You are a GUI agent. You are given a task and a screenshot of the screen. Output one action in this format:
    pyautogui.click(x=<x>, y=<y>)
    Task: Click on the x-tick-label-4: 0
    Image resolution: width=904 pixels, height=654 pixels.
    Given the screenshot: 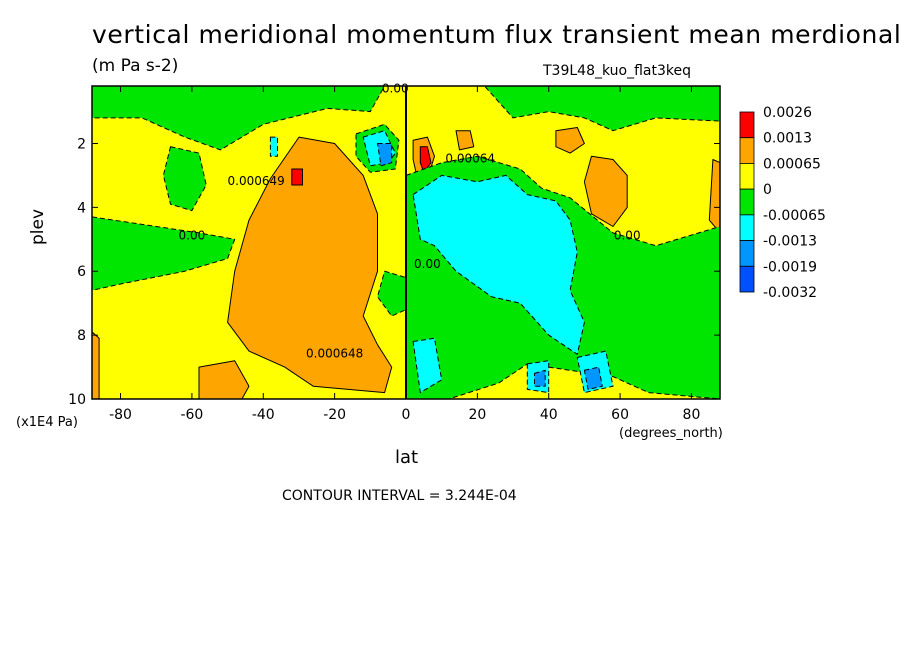 What is the action you would take?
    pyautogui.click(x=406, y=415)
    